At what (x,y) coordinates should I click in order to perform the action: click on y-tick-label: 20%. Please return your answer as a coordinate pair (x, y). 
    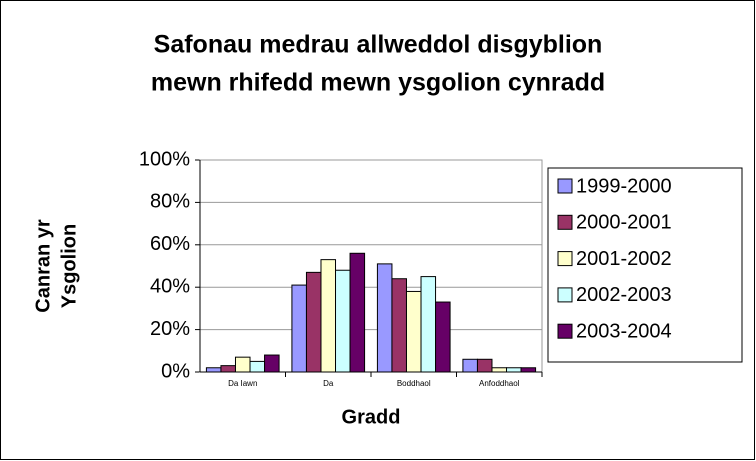
    Looking at the image, I should click on (170, 329).